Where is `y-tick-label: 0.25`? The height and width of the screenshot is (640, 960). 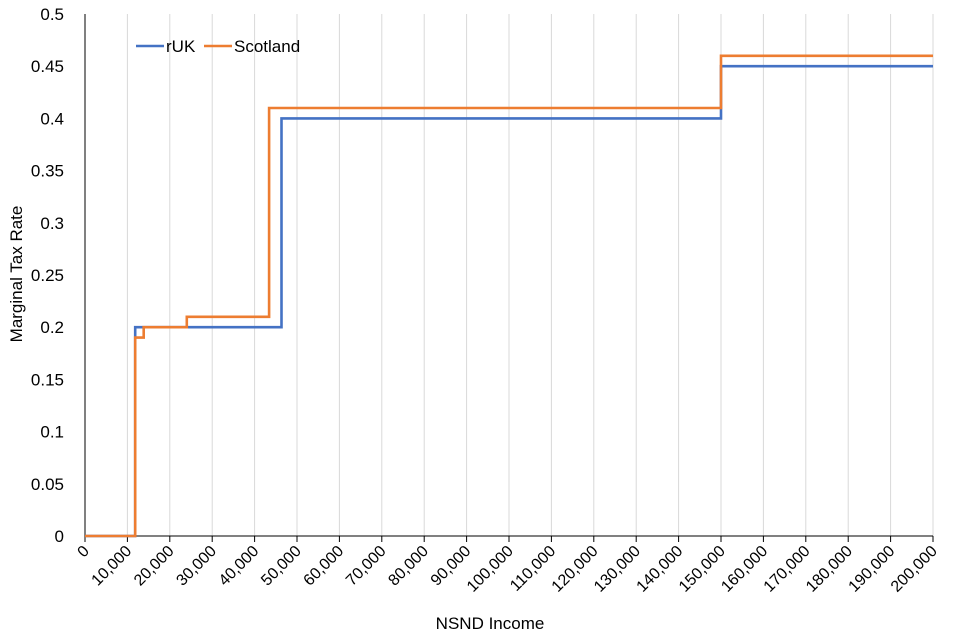 y-tick-label: 0.25 is located at coordinates (47, 275).